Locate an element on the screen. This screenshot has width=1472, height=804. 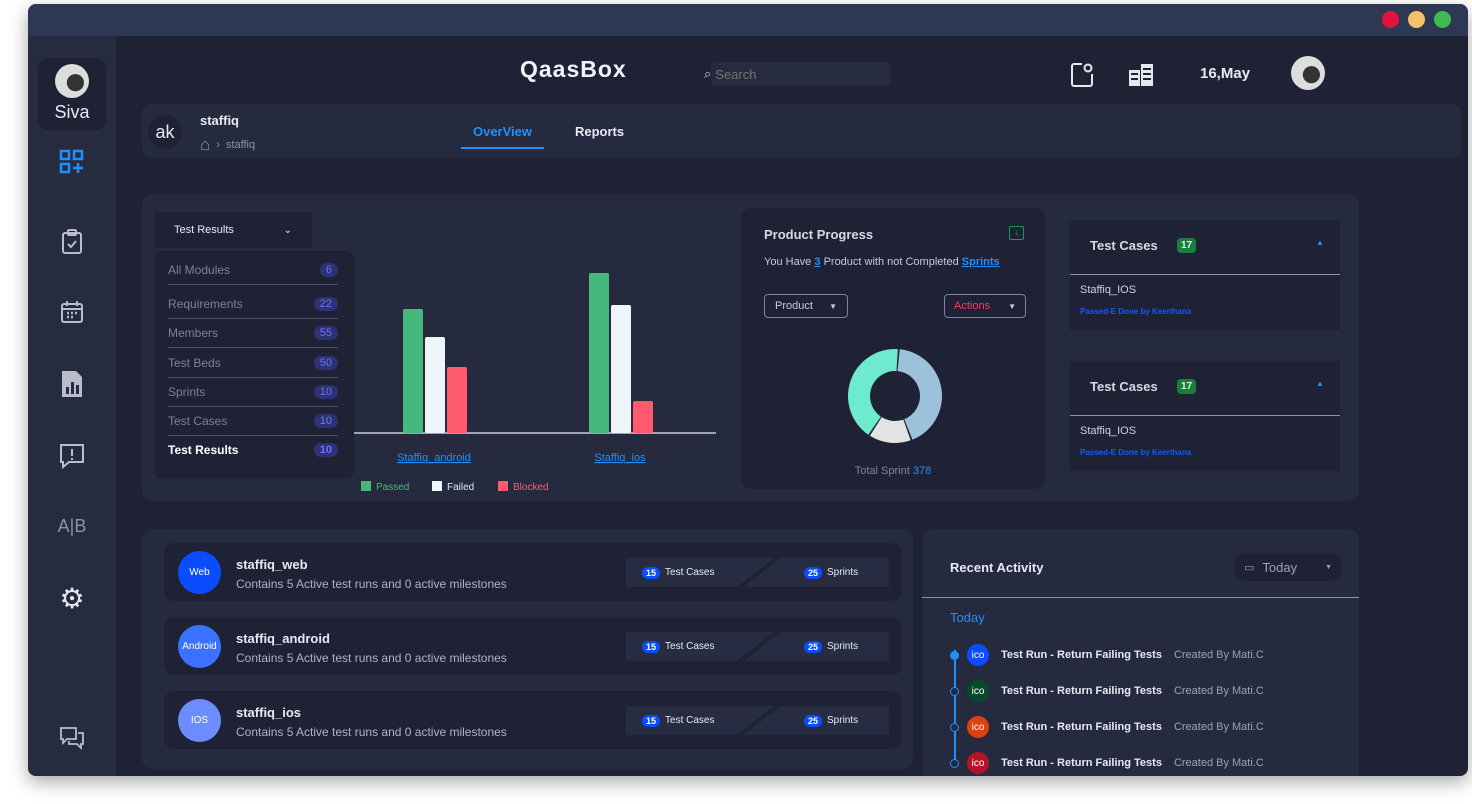
maximize-button is located at coordinates (1442, 19).